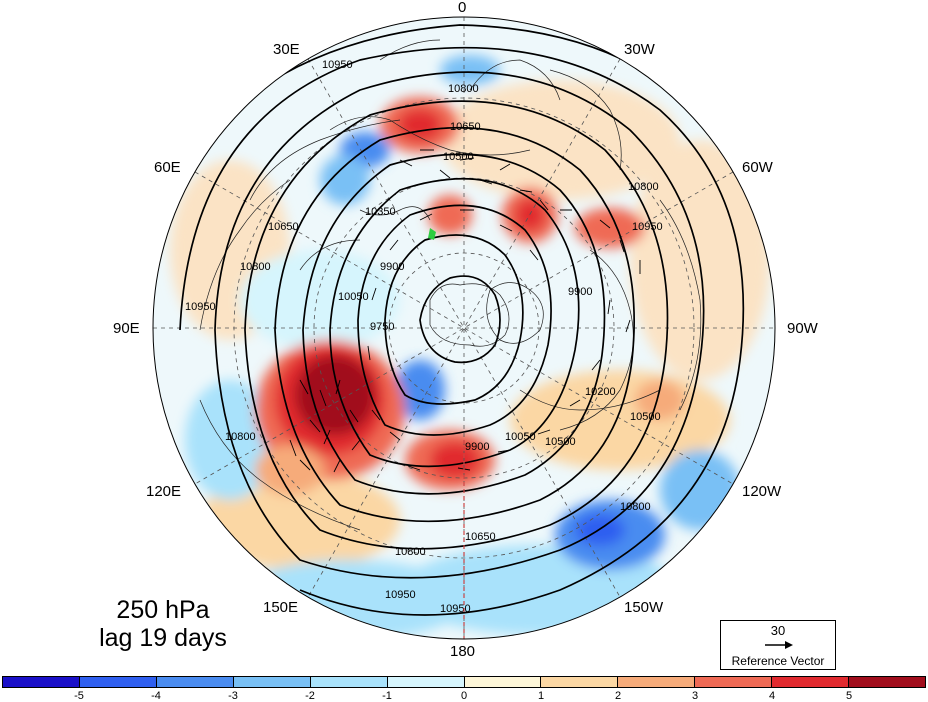  What do you see at coordinates (310, 696) in the screenshot?
I see `colorbar-tick-label: -2` at bounding box center [310, 696].